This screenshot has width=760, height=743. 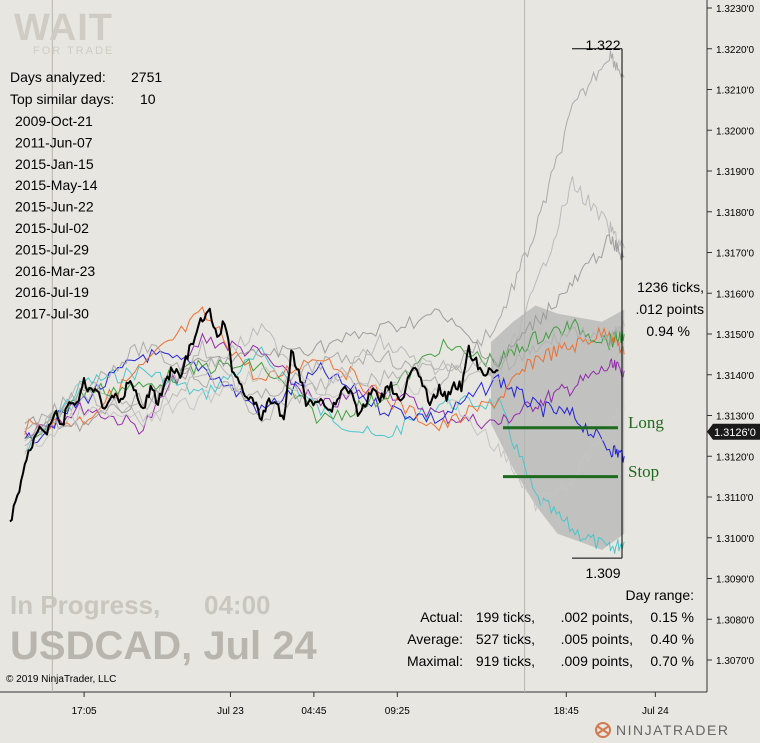 What do you see at coordinates (54, 142) in the screenshot?
I see `similar-day-item: 2011-Jun-07` at bounding box center [54, 142].